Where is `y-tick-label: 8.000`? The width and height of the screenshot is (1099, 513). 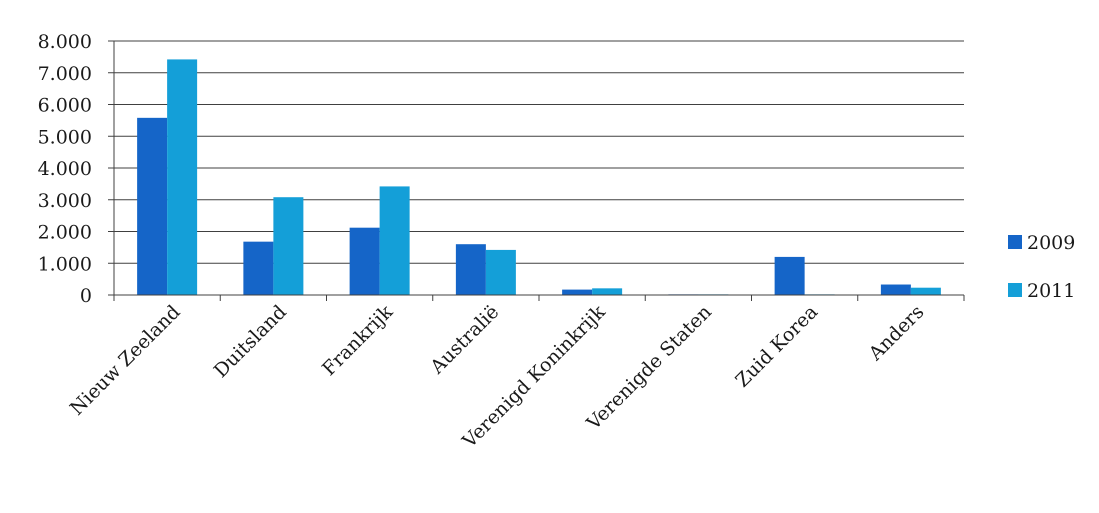
y-tick-label: 8.000 is located at coordinates (65, 42).